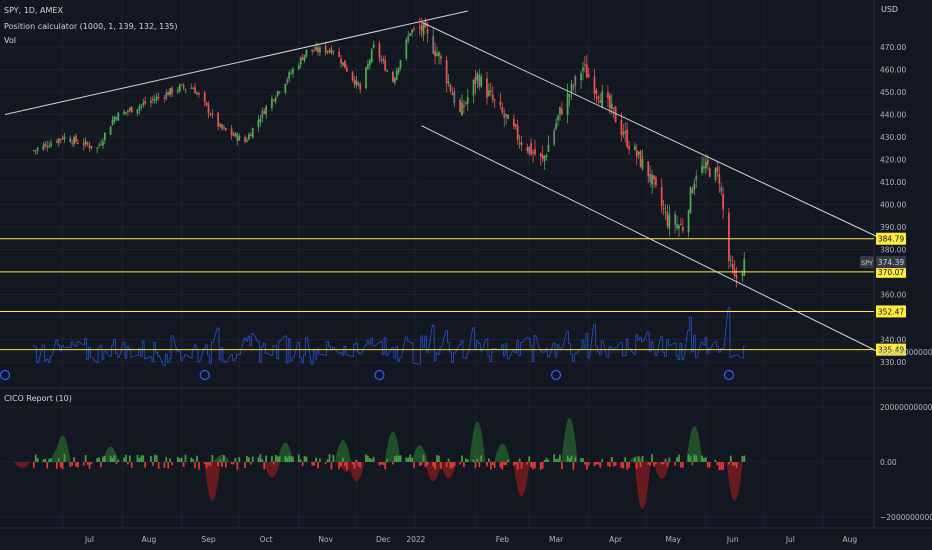  What do you see at coordinates (236, 62) in the screenshot?
I see `upper-rising-trendline` at bounding box center [236, 62].